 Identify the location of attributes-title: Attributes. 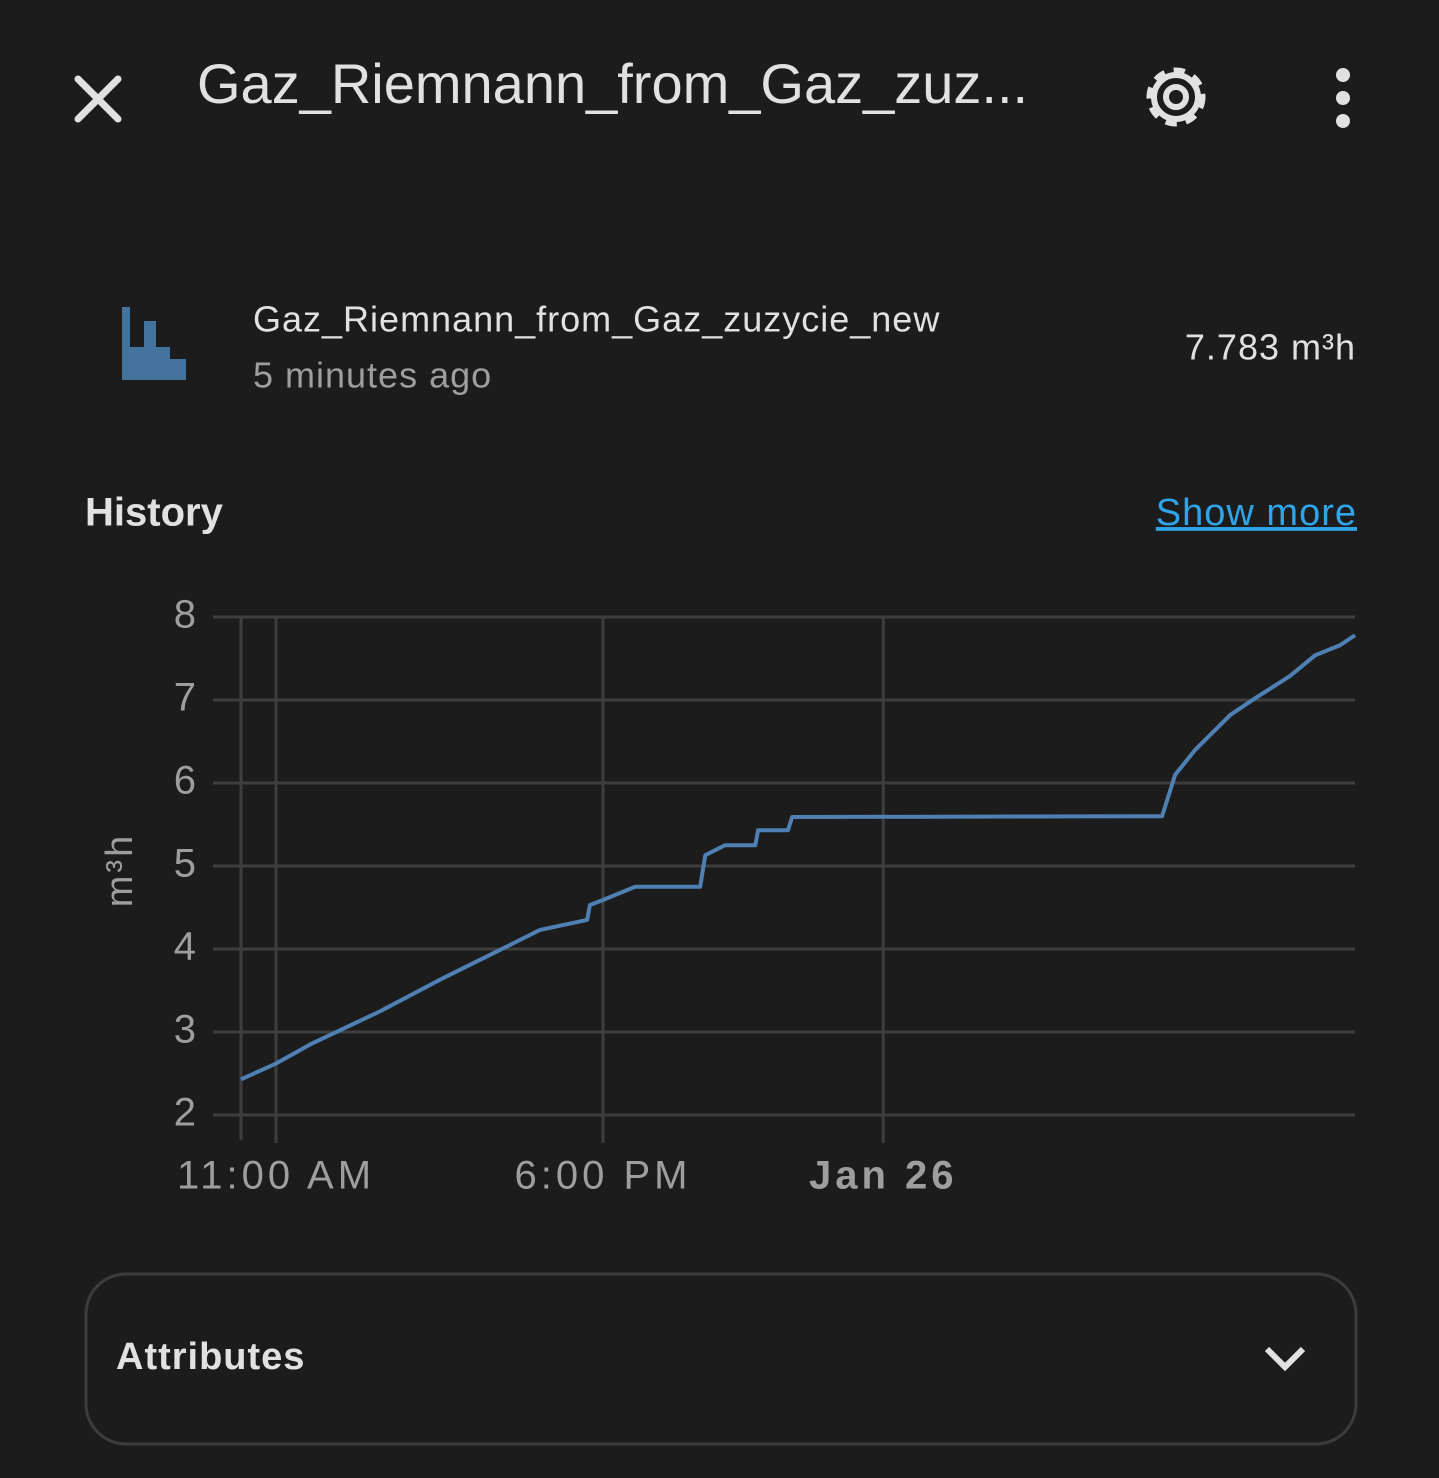
(210, 1357).